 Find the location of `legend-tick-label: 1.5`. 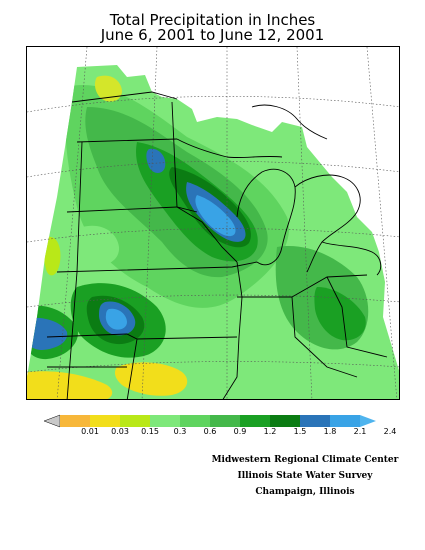

legend-tick-label: 1.5 is located at coordinates (300, 431).